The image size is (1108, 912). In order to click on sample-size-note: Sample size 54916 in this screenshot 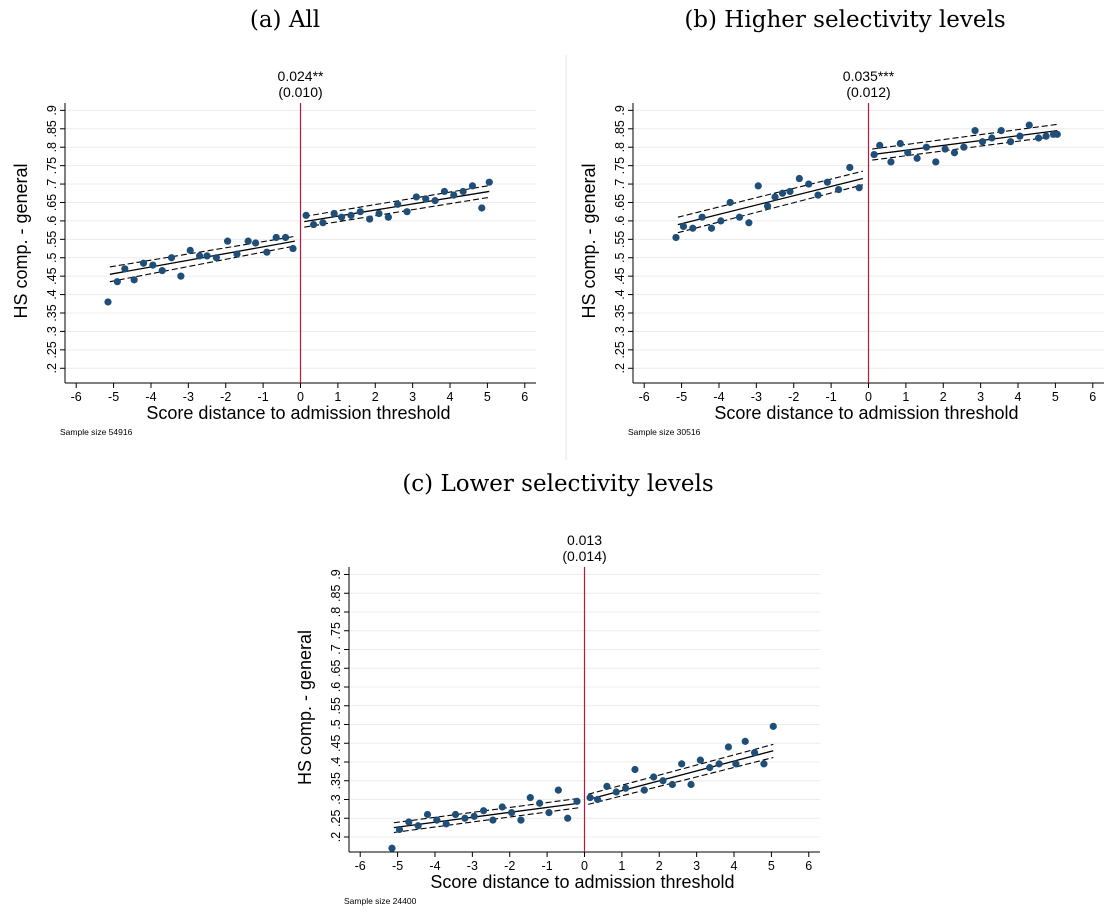, I will do `click(96, 432)`.